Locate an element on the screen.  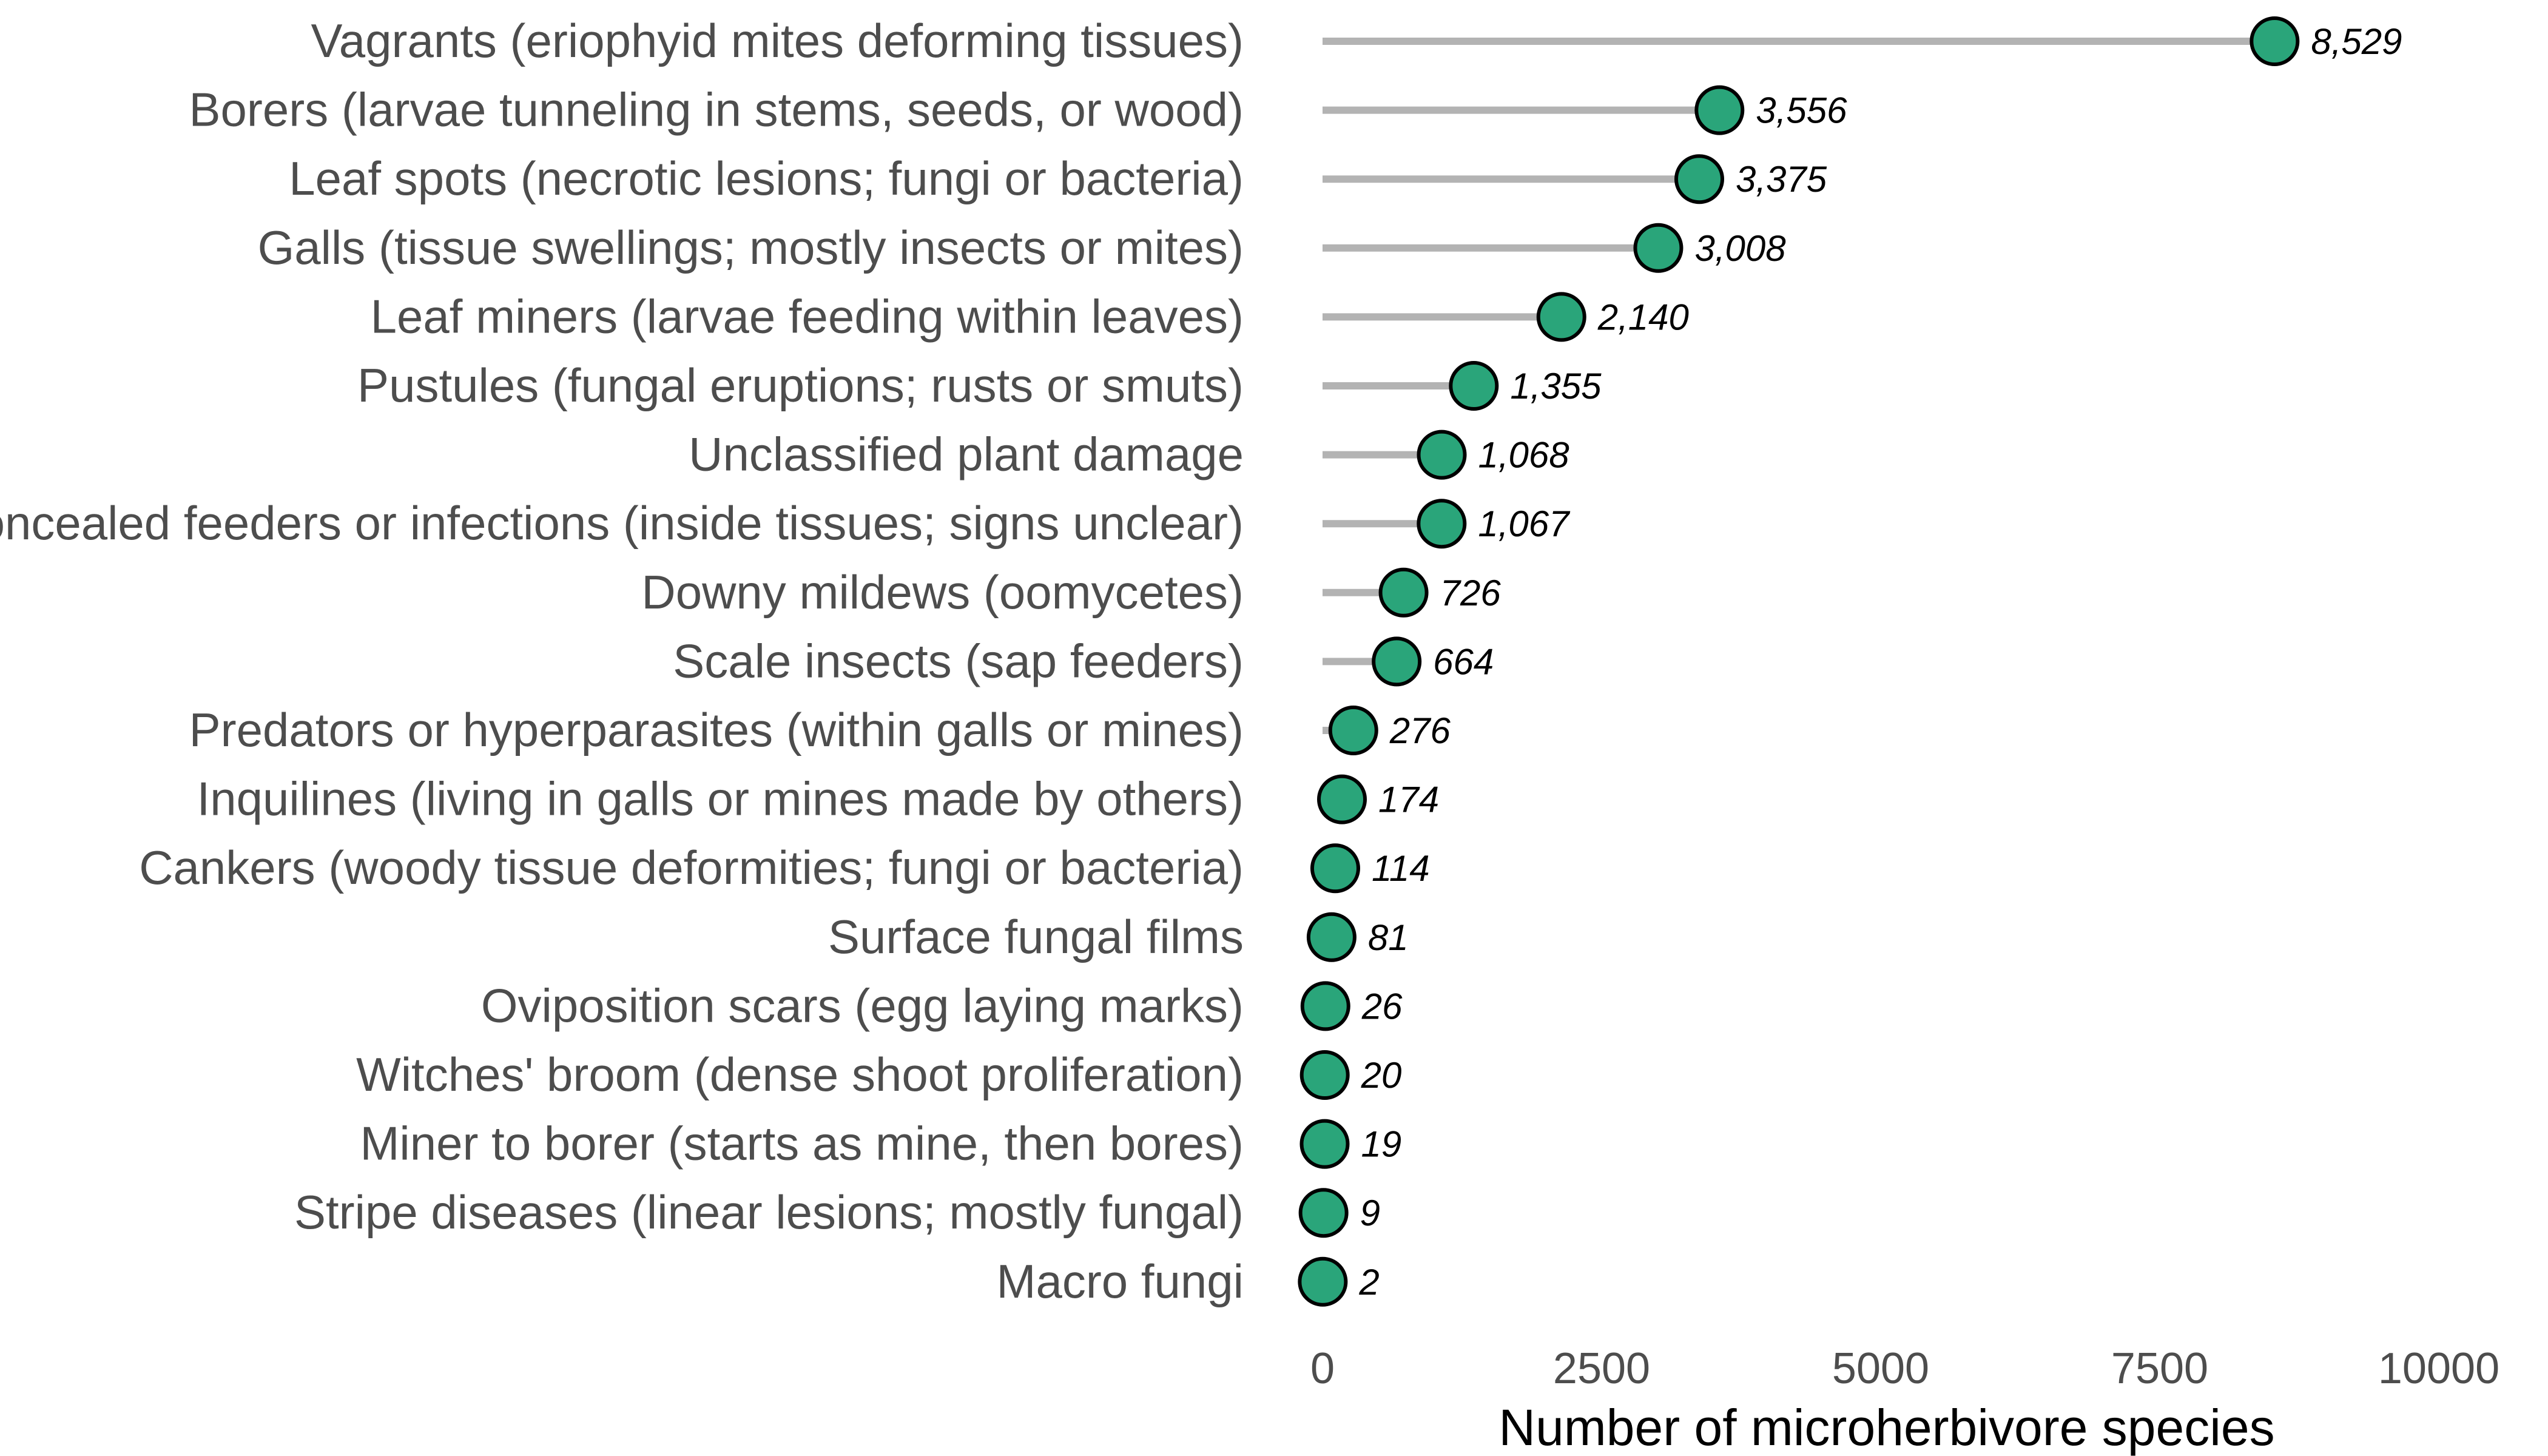
value-label: 664 is located at coordinates (1463, 661).